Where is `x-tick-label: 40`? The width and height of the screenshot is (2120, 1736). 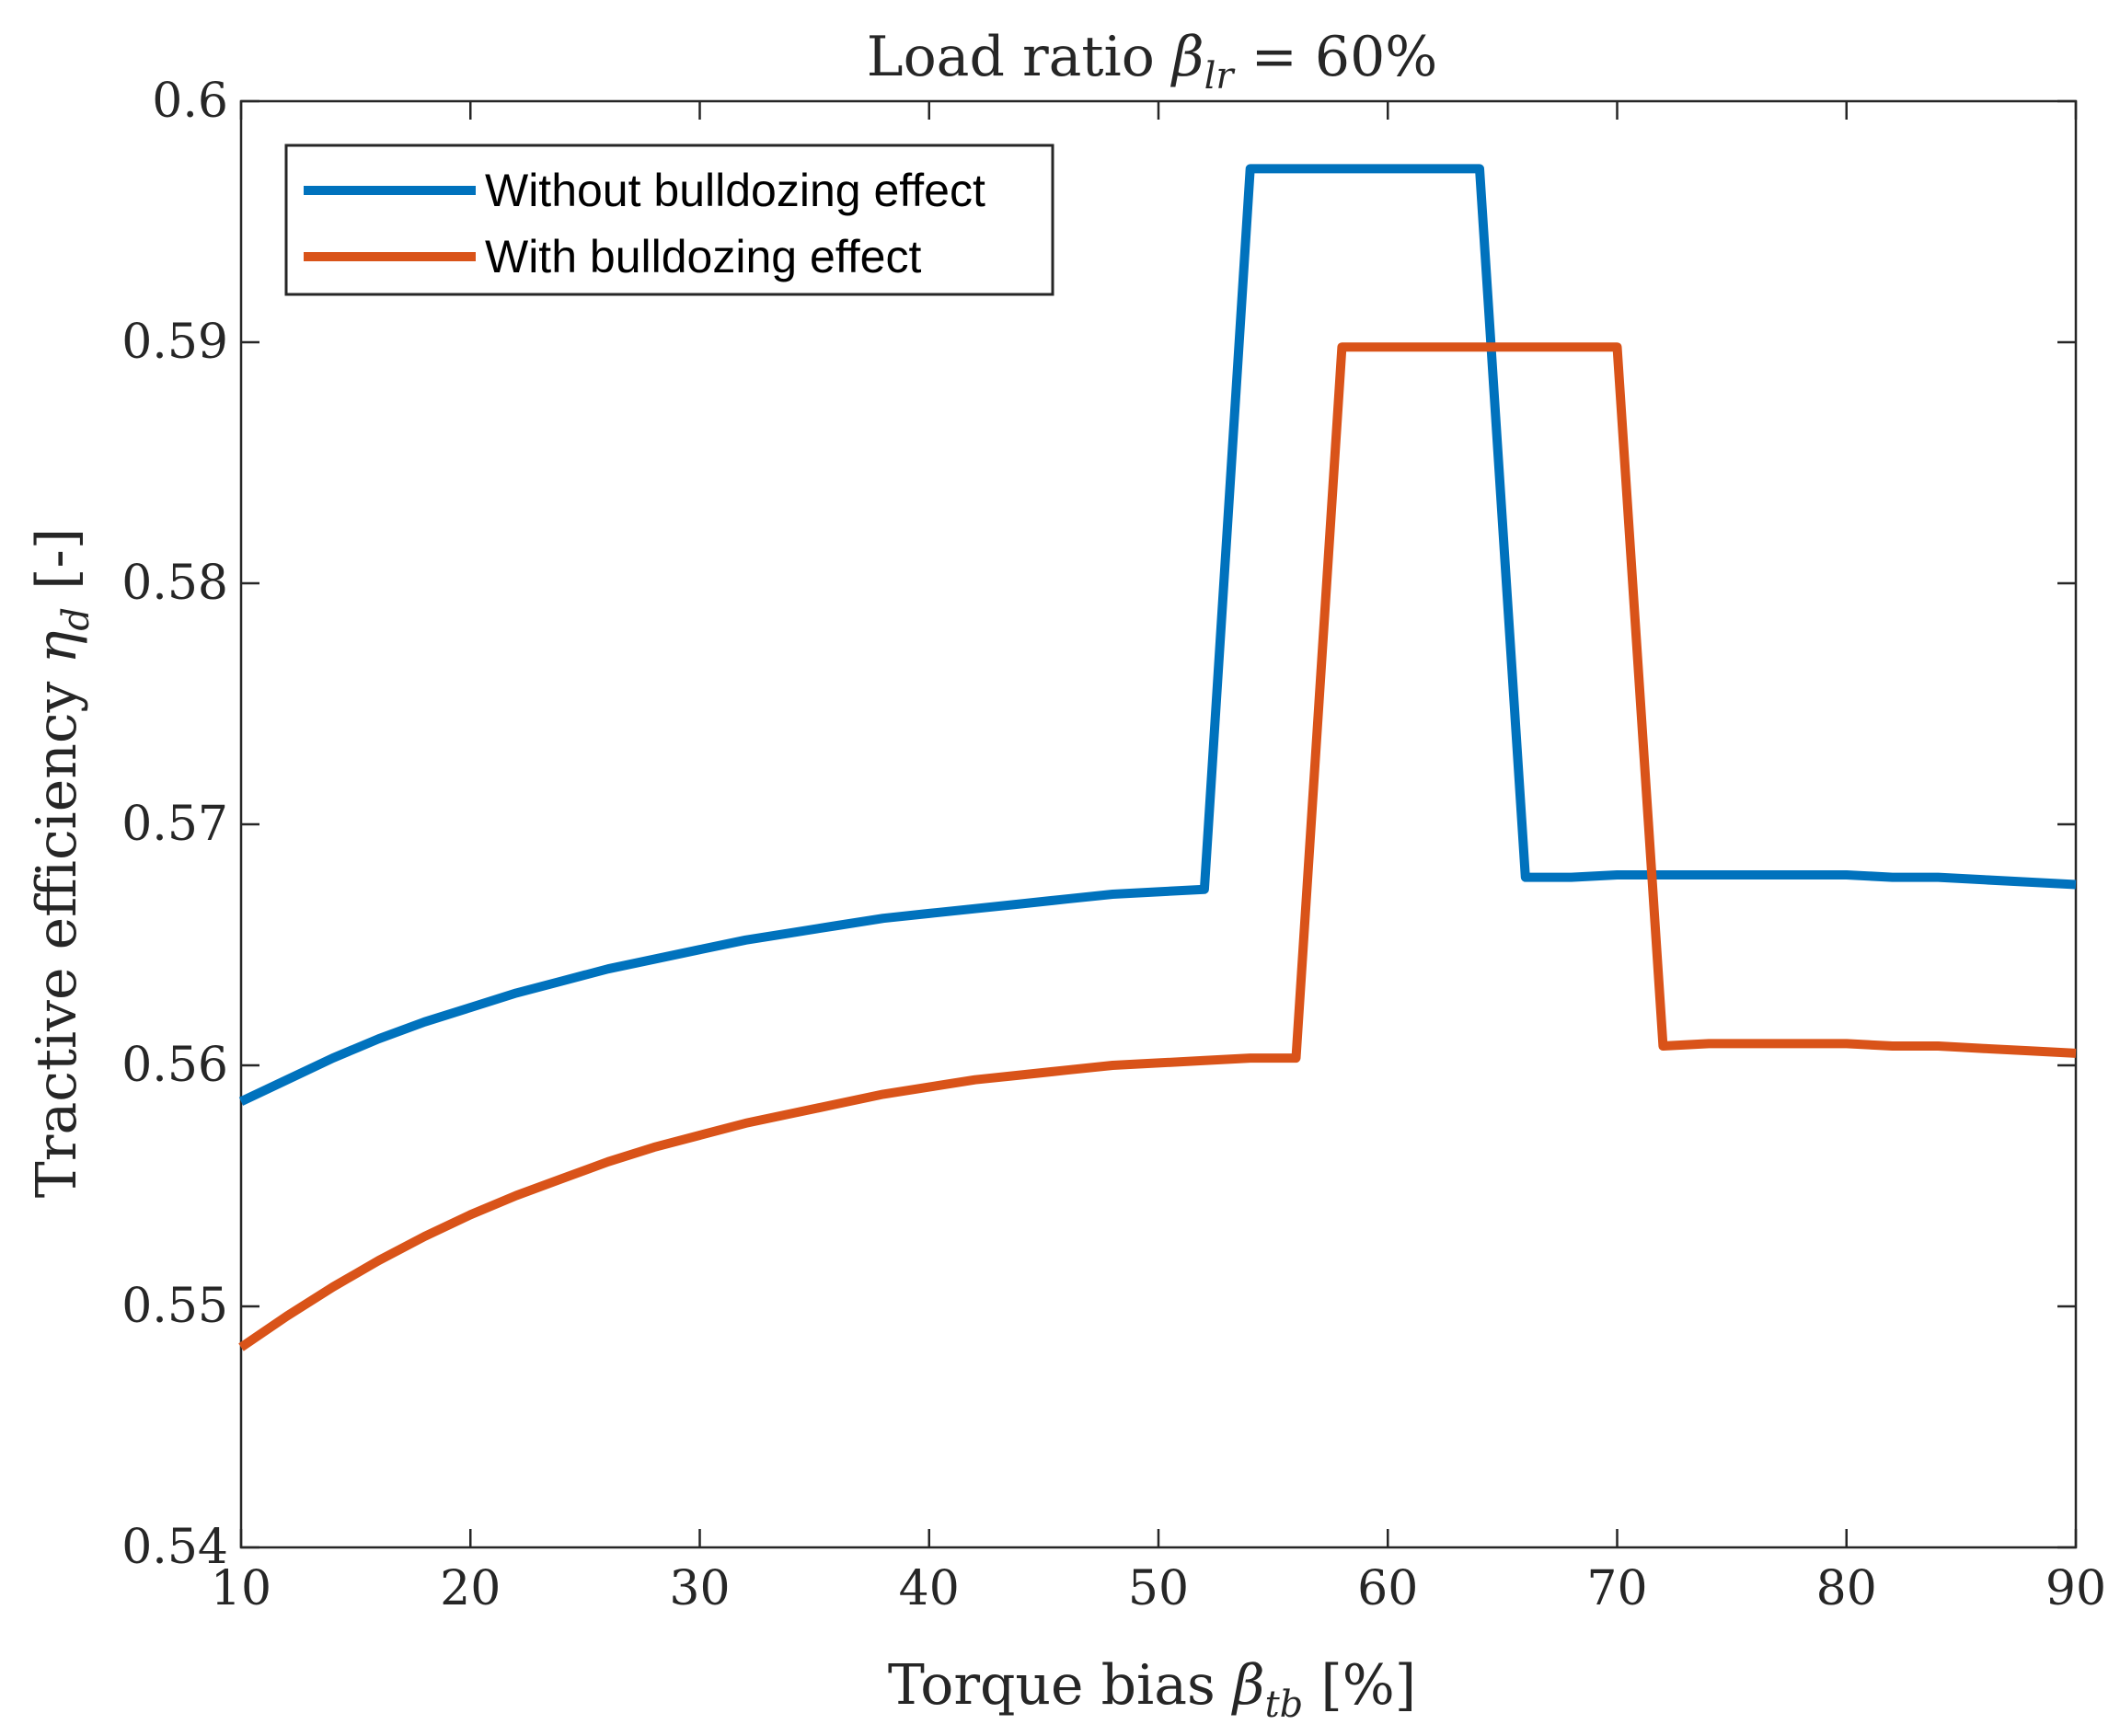
x-tick-label: 40 is located at coordinates (929, 1588).